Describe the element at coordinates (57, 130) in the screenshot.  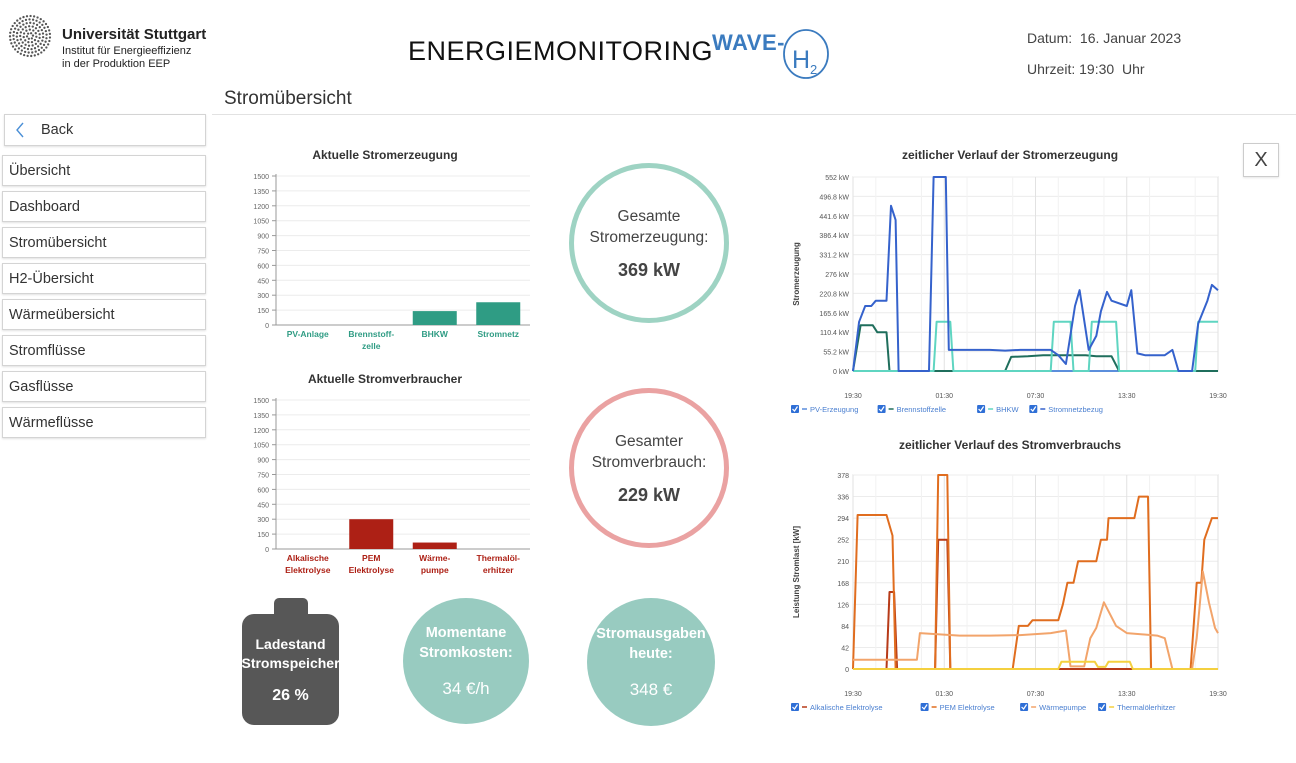
I see `back-label: Back` at that location.